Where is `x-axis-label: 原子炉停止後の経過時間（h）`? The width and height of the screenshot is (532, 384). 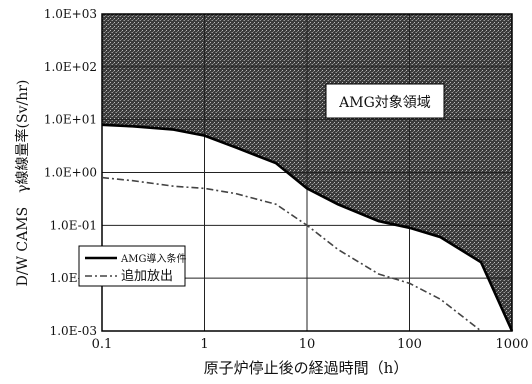 x-axis-label: 原子炉停止後の経過時間（h） is located at coordinates (306, 368).